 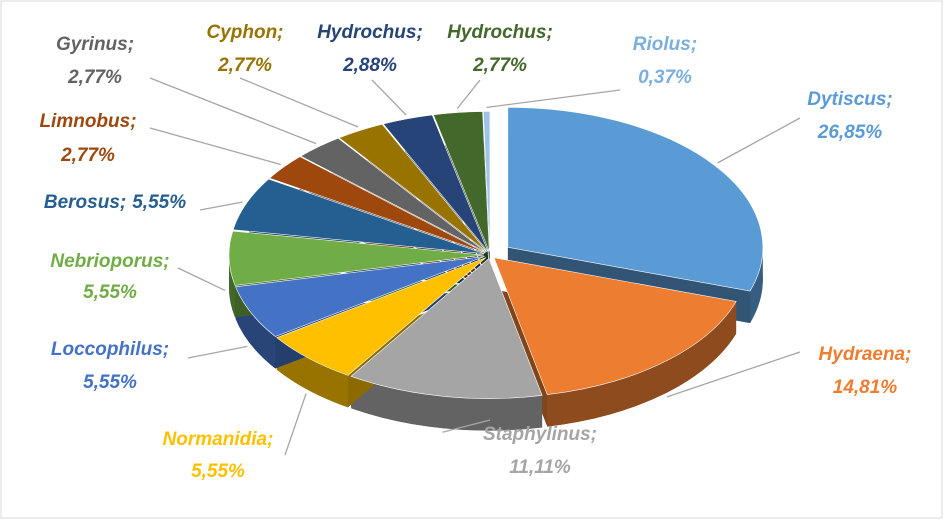 What do you see at coordinates (540, 434) in the screenshot?
I see `data-label-name: Staphylinus;` at bounding box center [540, 434].